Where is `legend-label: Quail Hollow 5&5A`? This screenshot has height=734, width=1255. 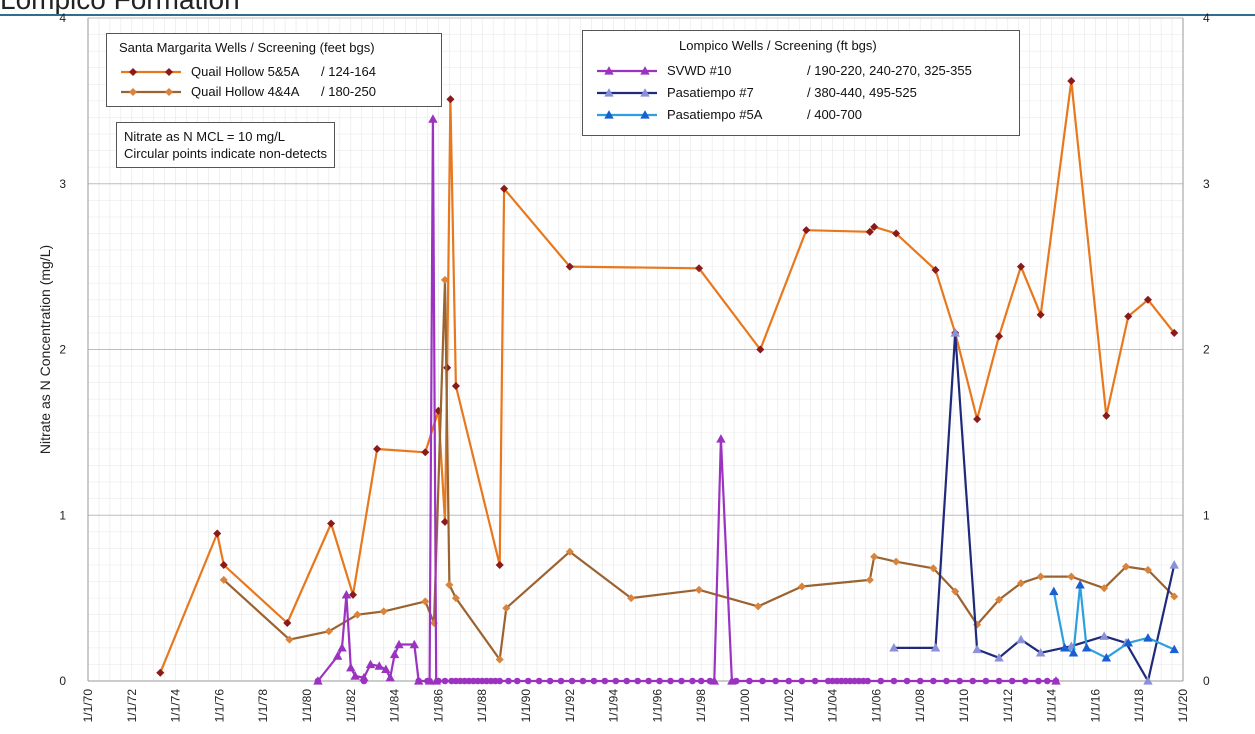 legend-label: Quail Hollow 5&5A is located at coordinates (245, 71).